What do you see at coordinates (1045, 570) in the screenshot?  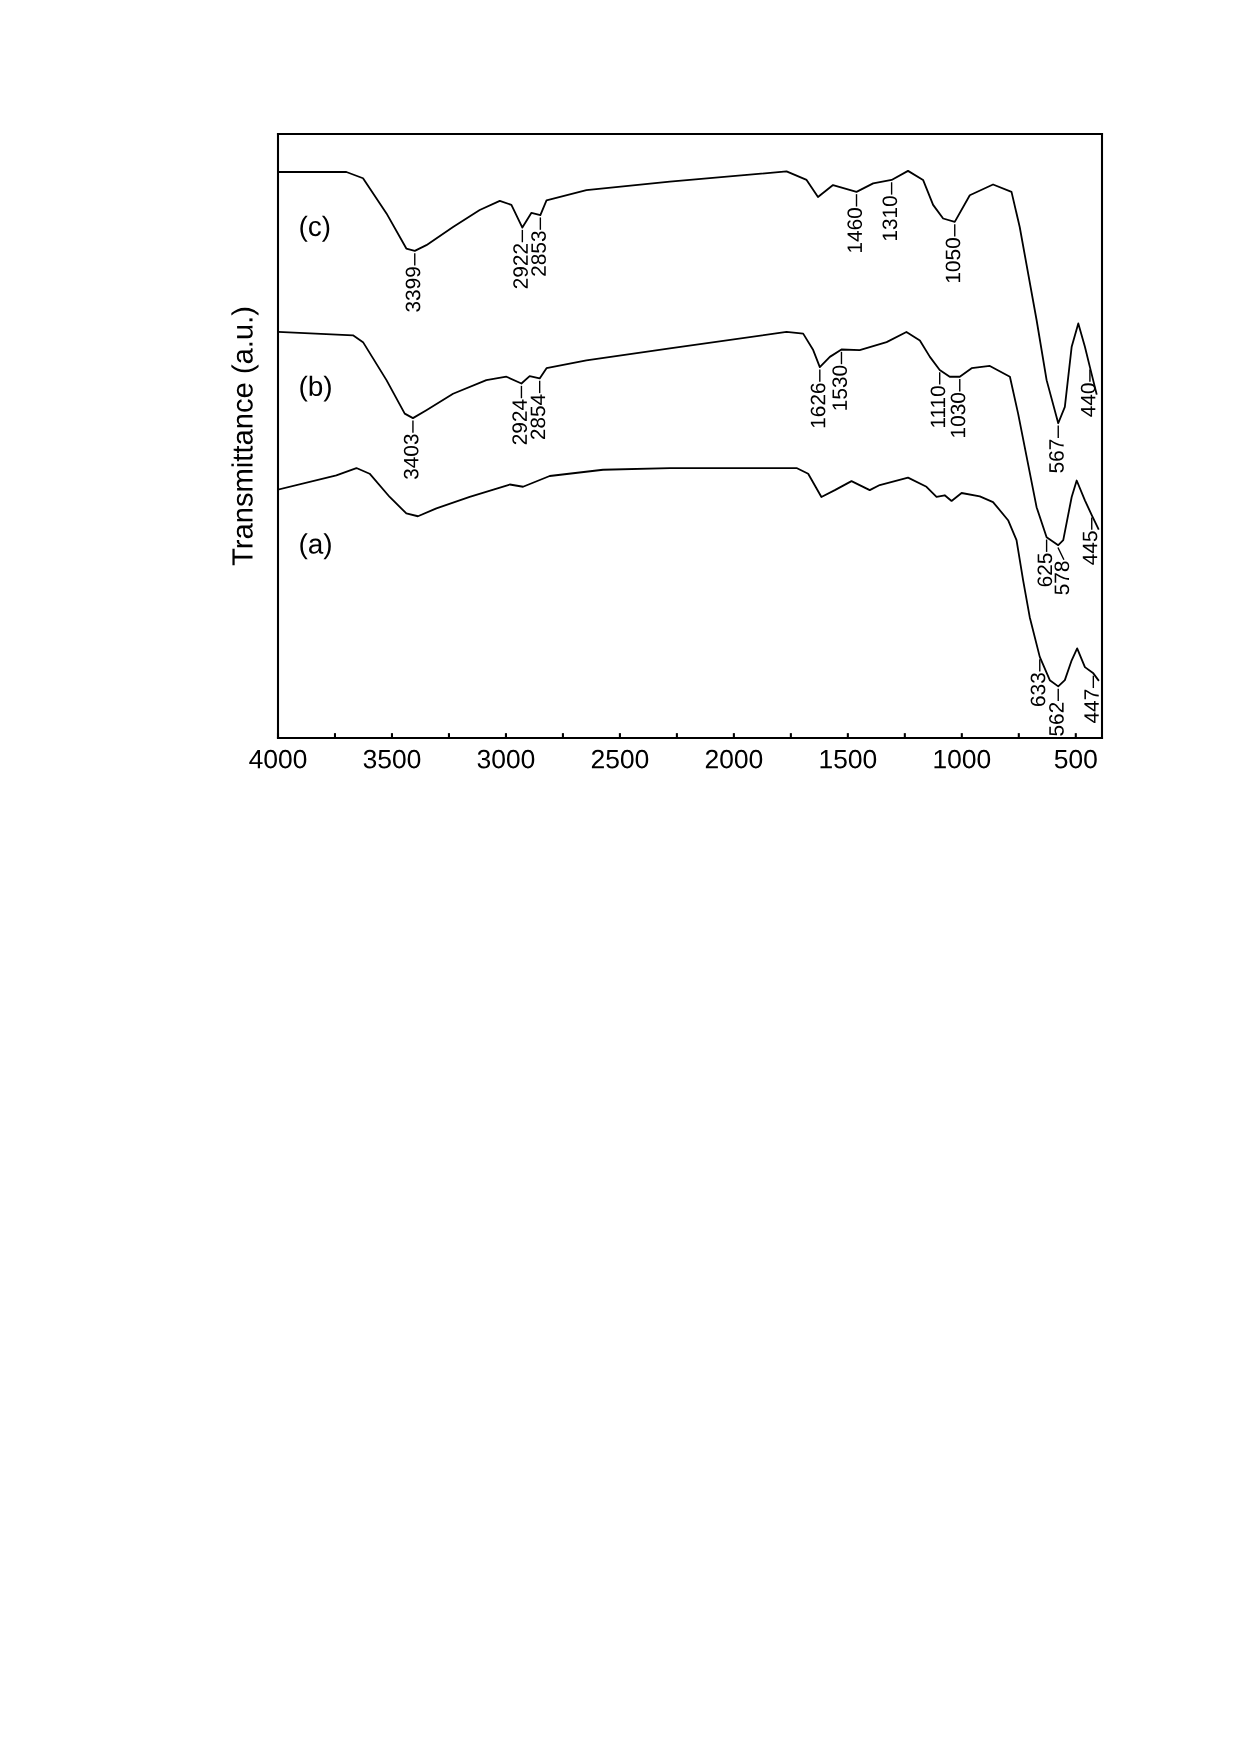 I see `annotation: 625` at bounding box center [1045, 570].